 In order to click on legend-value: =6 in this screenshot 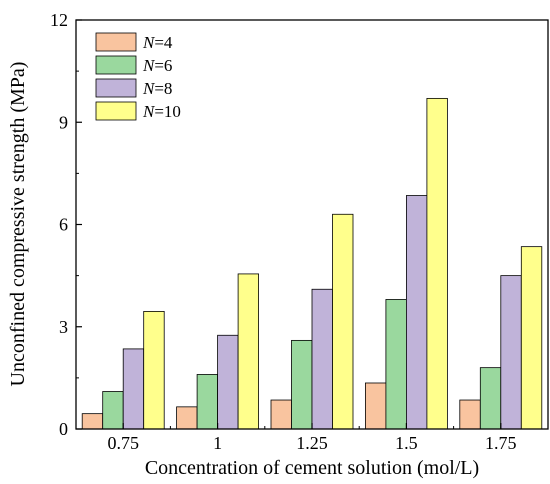, I will do `click(163, 65)`.